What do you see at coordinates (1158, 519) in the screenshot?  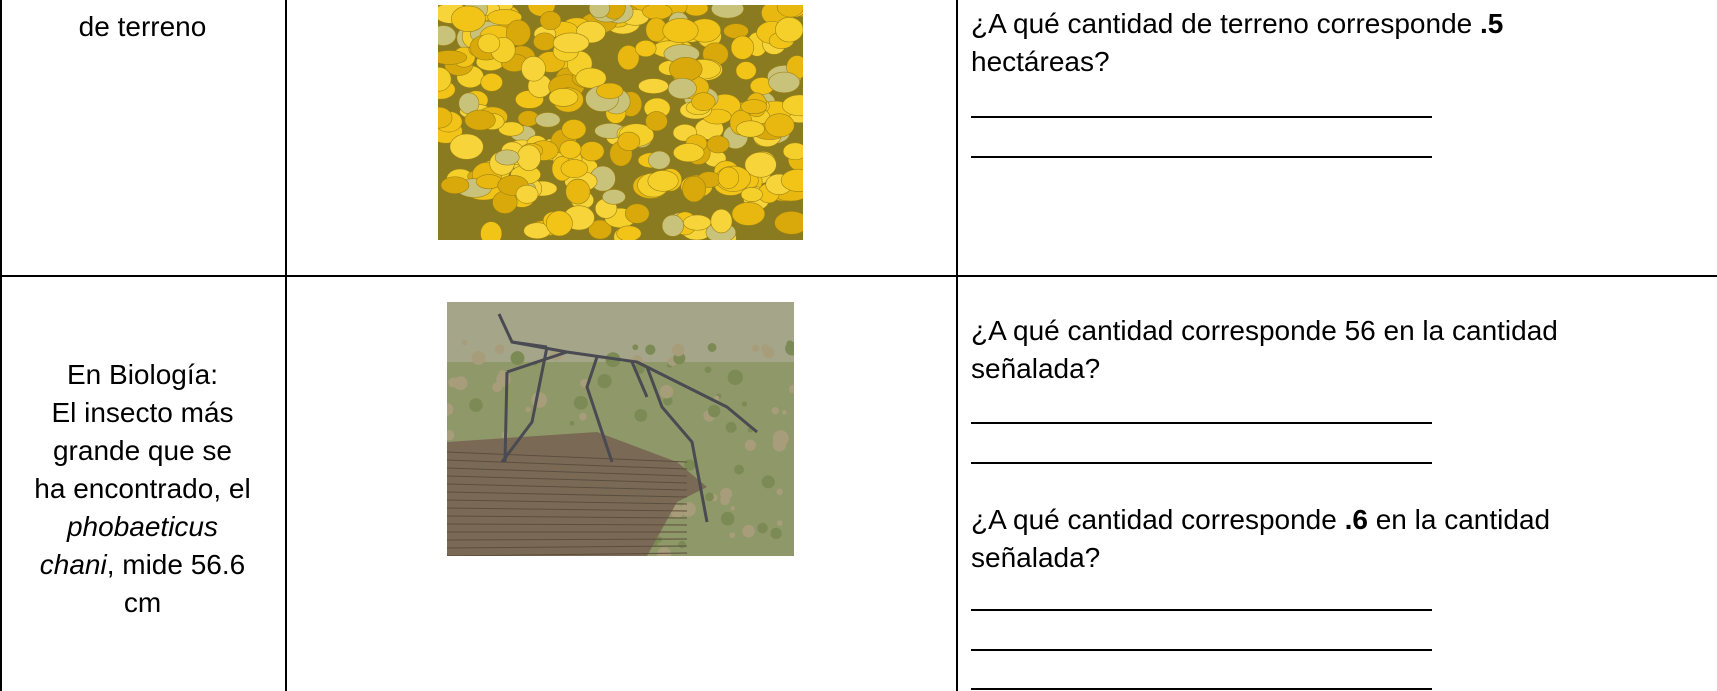 I see `question-text: ¿A qué cantidad corresponde` at bounding box center [1158, 519].